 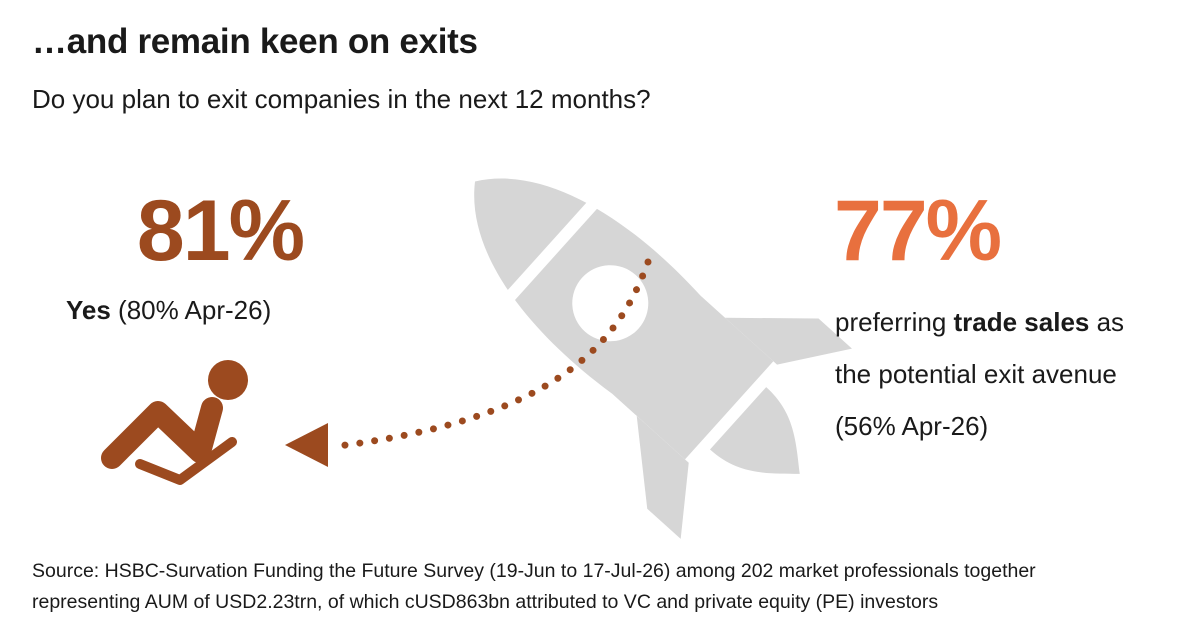 I want to click on desc-pre: preferring, so click(x=894, y=322).